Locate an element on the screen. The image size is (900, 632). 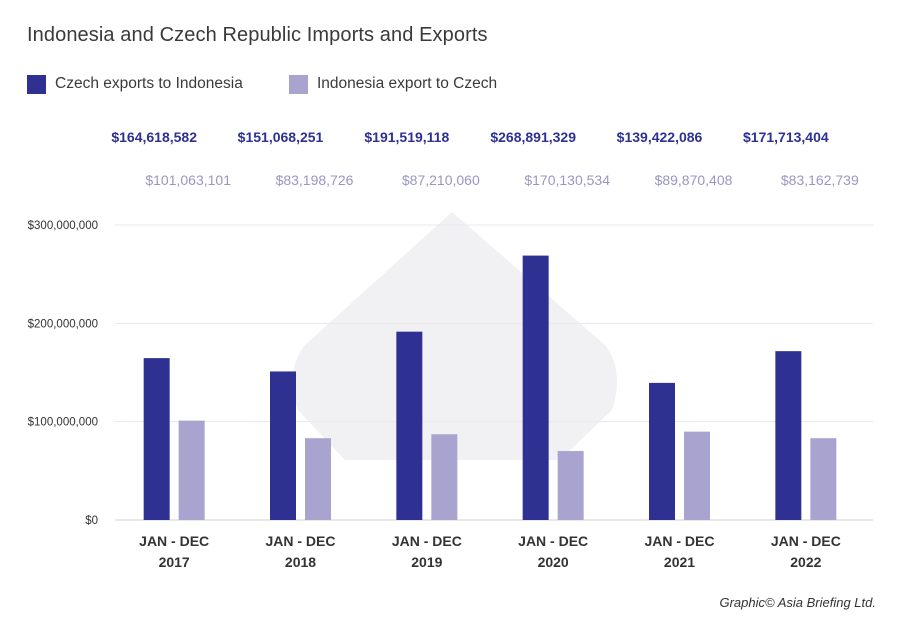
data-label-indonesia-exports: $89,870,408 is located at coordinates (694, 180).